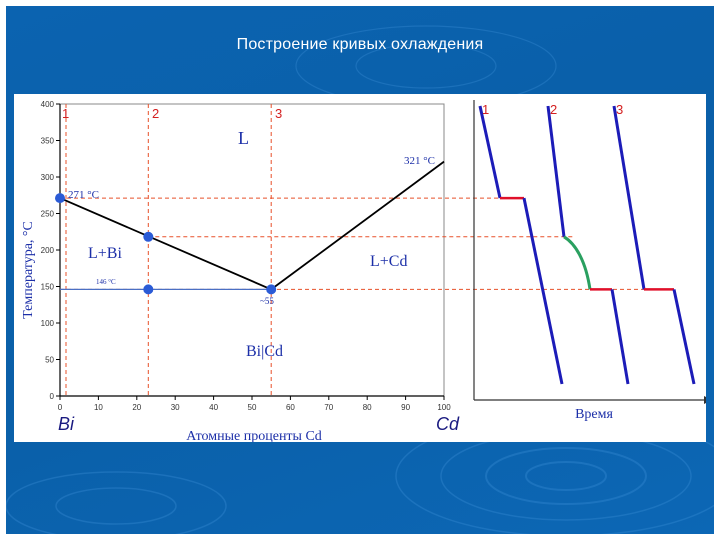 The image size is (720, 540). Describe the element at coordinates (48, 104) in the screenshot. I see `y-tick-label: 400` at that location.